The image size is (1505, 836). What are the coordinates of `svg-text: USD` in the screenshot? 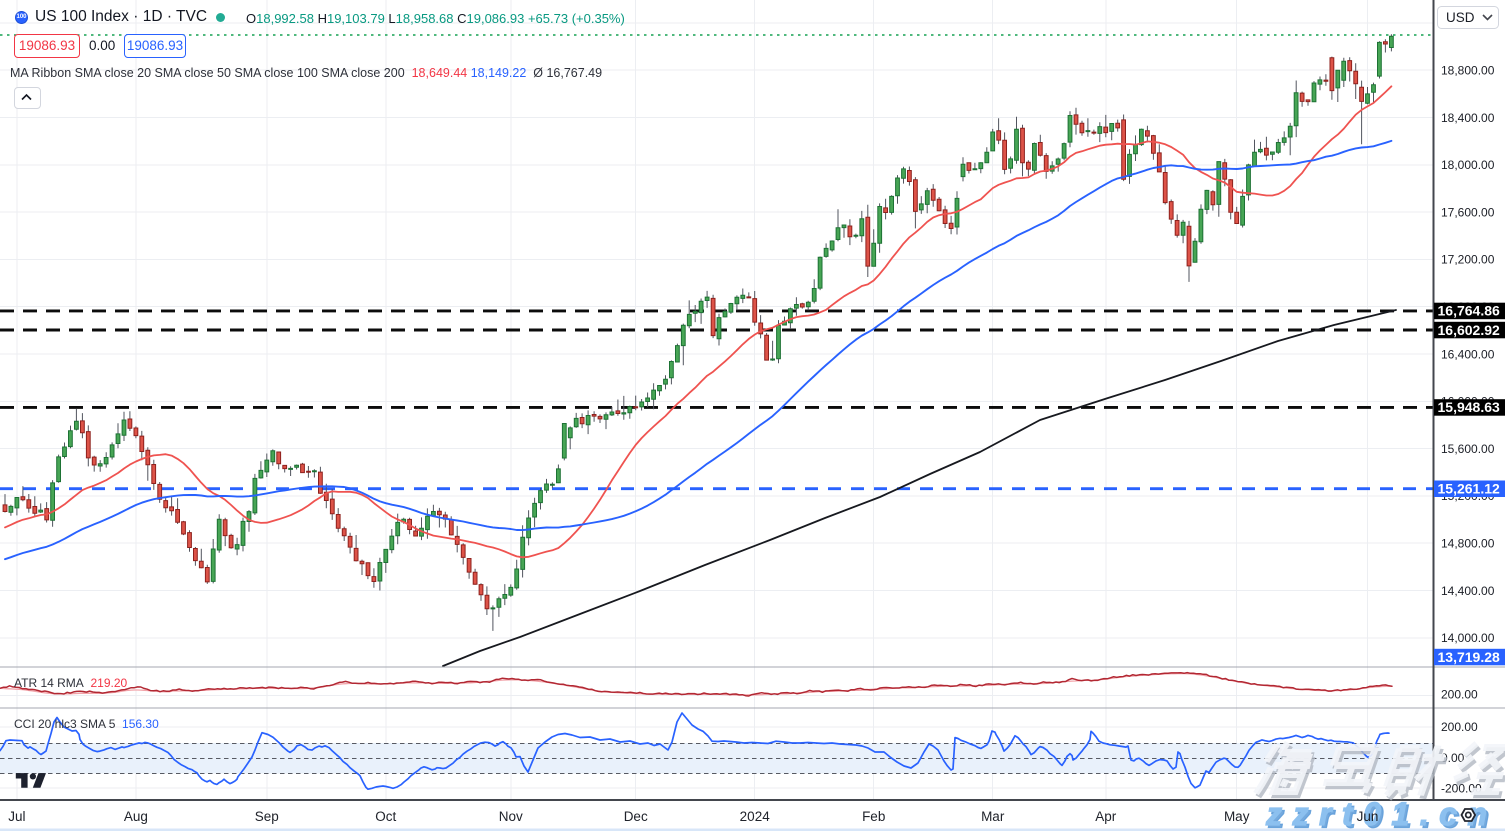 It's located at (1460, 17).